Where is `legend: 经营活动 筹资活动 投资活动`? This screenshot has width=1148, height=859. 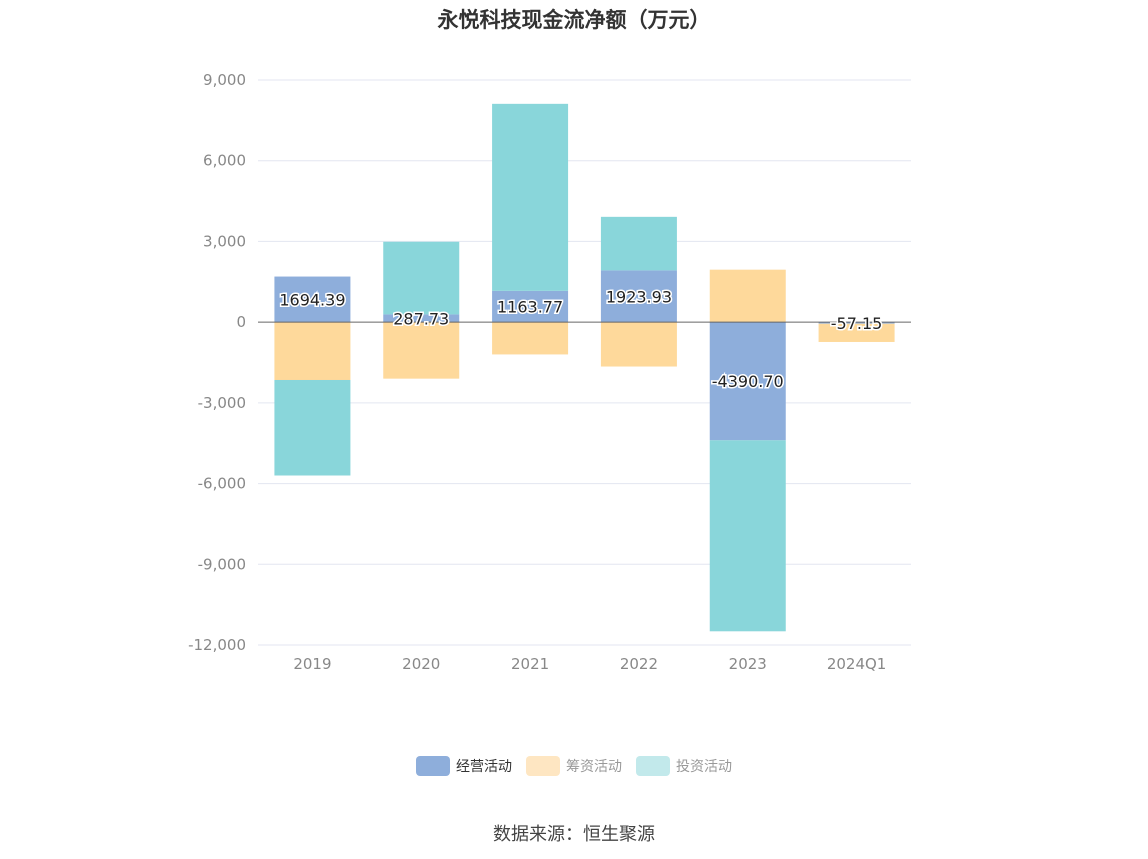 legend: 经营活动 筹资活动 投资活动 is located at coordinates (574, 766).